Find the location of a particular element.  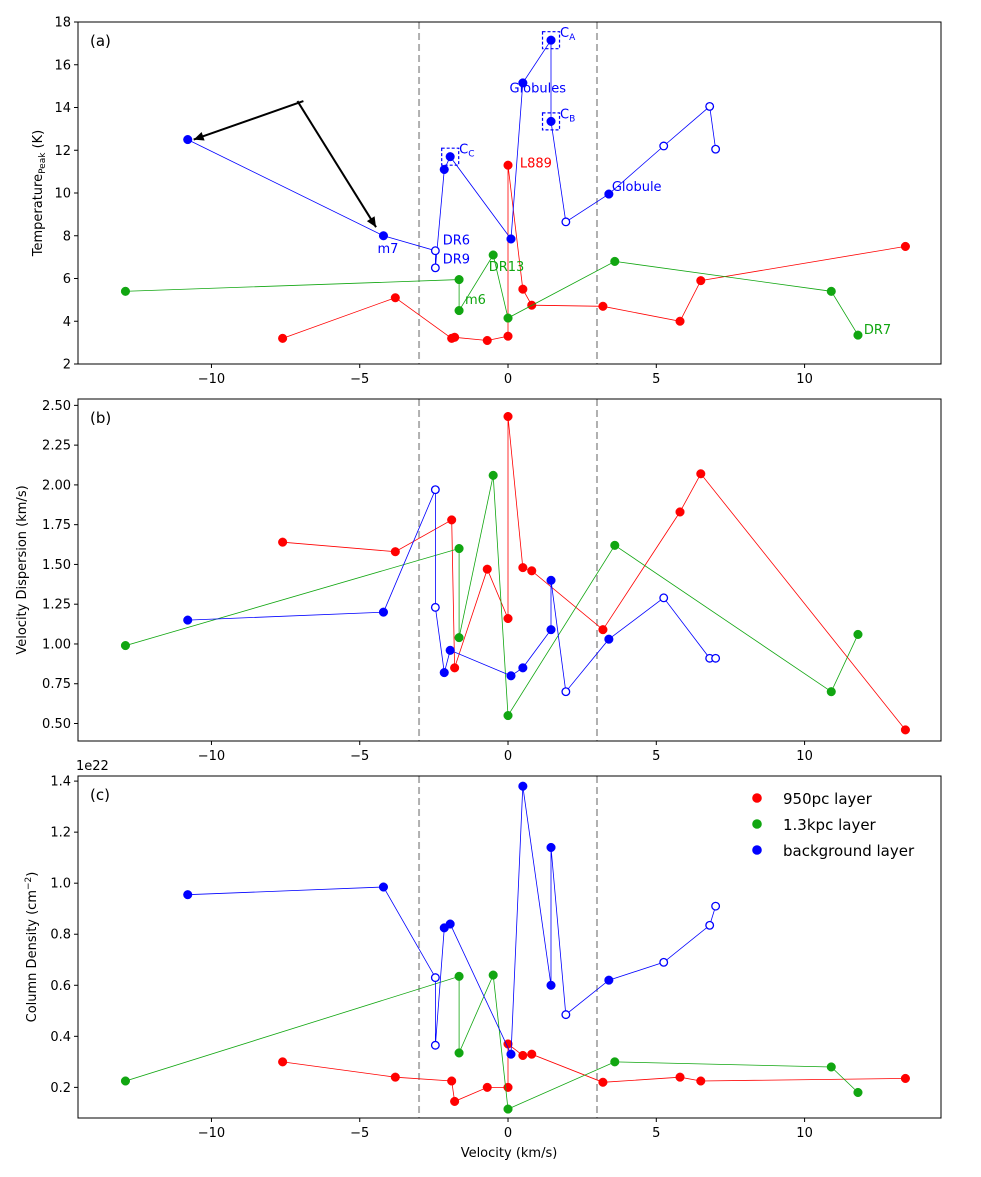

y-tick-label: 0.75 is located at coordinates (56, 684).